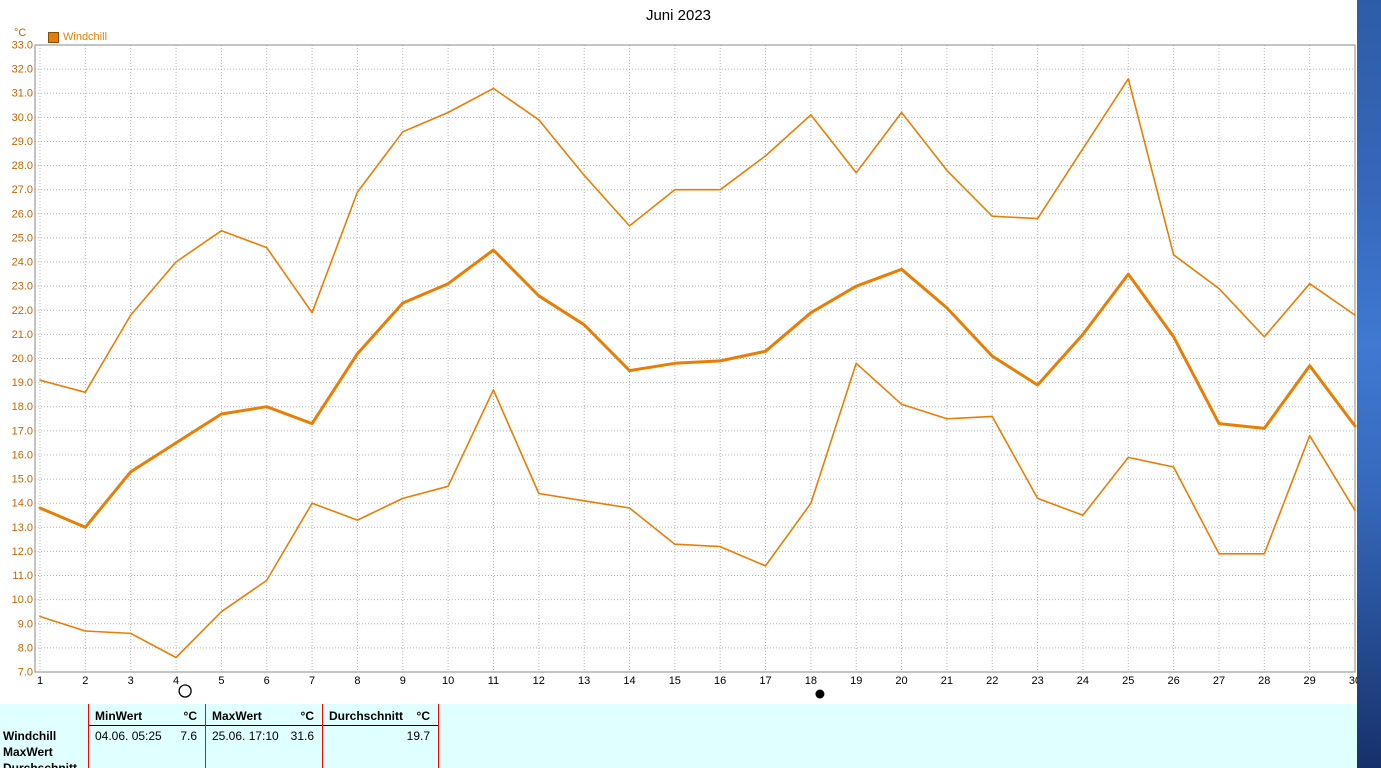 The width and height of the screenshot is (1381, 768). Describe the element at coordinates (675, 681) in the screenshot. I see `svg-text: 15` at that location.